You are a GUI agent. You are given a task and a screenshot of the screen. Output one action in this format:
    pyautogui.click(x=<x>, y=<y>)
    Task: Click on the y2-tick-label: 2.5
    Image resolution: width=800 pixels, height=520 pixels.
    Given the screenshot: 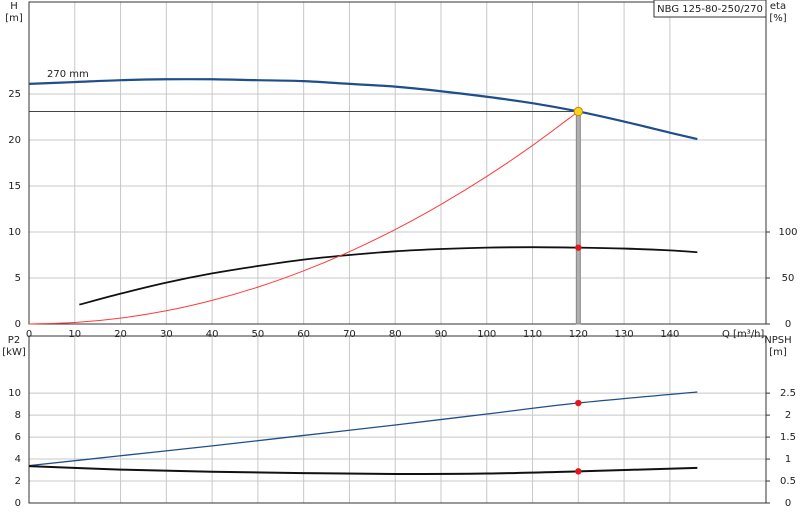 What is the action you would take?
    pyautogui.click(x=788, y=393)
    